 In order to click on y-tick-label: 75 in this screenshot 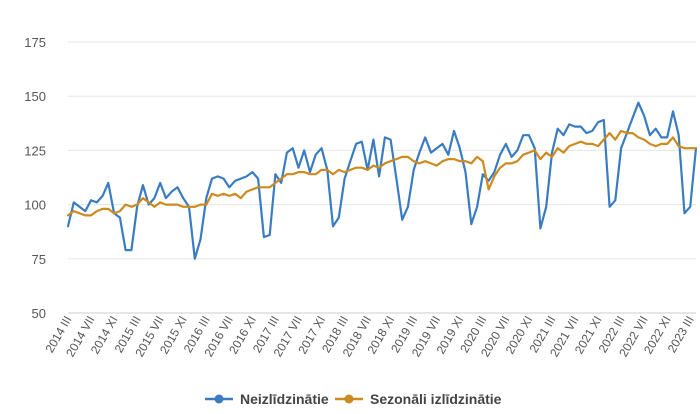, I will do `click(39, 259)`.